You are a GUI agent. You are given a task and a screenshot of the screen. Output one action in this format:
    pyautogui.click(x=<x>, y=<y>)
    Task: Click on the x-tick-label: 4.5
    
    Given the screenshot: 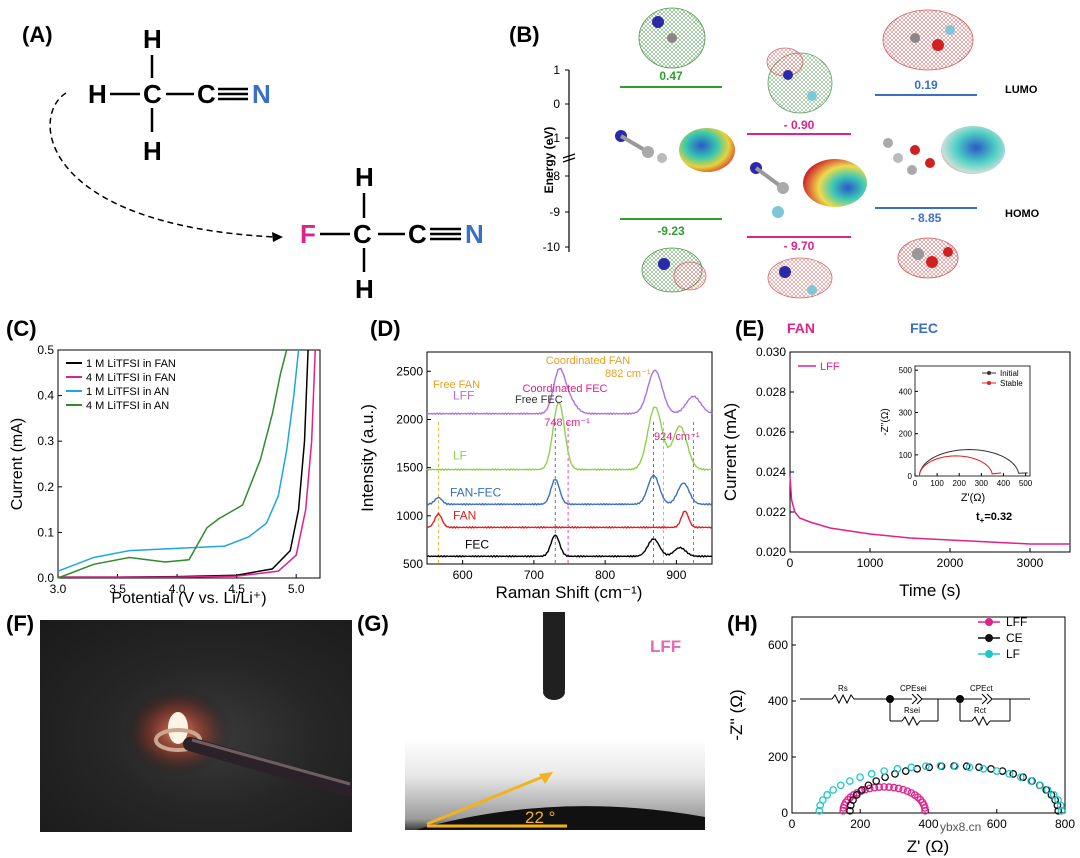 What is the action you would take?
    pyautogui.click(x=236, y=589)
    